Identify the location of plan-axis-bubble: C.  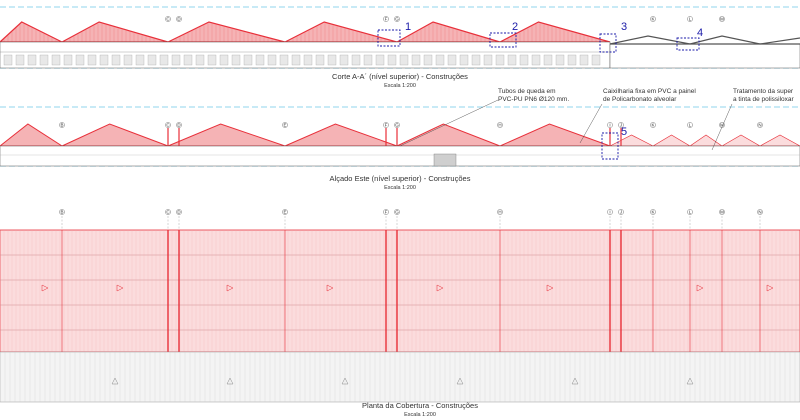
(168, 212).